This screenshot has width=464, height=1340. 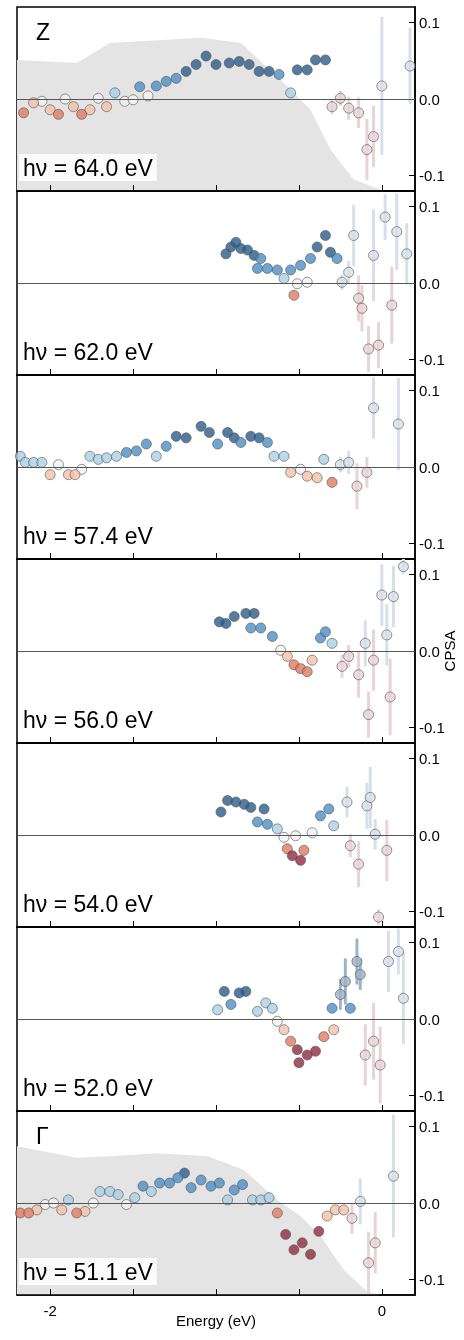 What do you see at coordinates (88, 1087) in the screenshot?
I see `annotation: hν = 52.0 eV` at bounding box center [88, 1087].